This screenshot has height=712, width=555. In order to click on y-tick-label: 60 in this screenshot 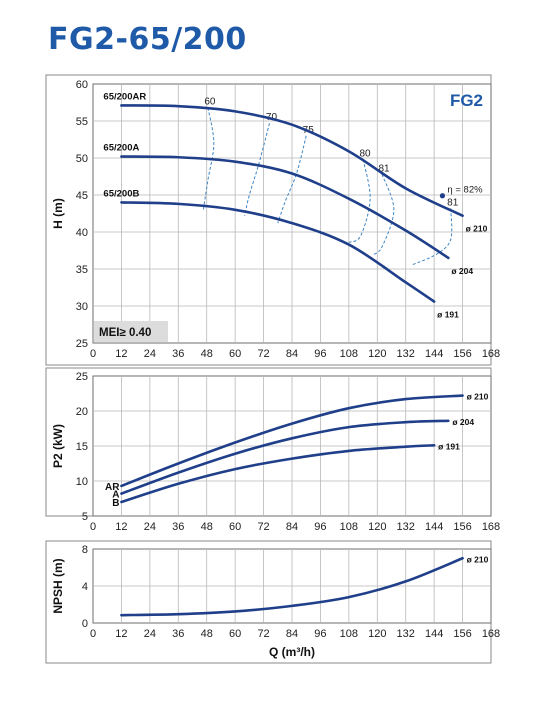, I will do `click(82, 85)`.